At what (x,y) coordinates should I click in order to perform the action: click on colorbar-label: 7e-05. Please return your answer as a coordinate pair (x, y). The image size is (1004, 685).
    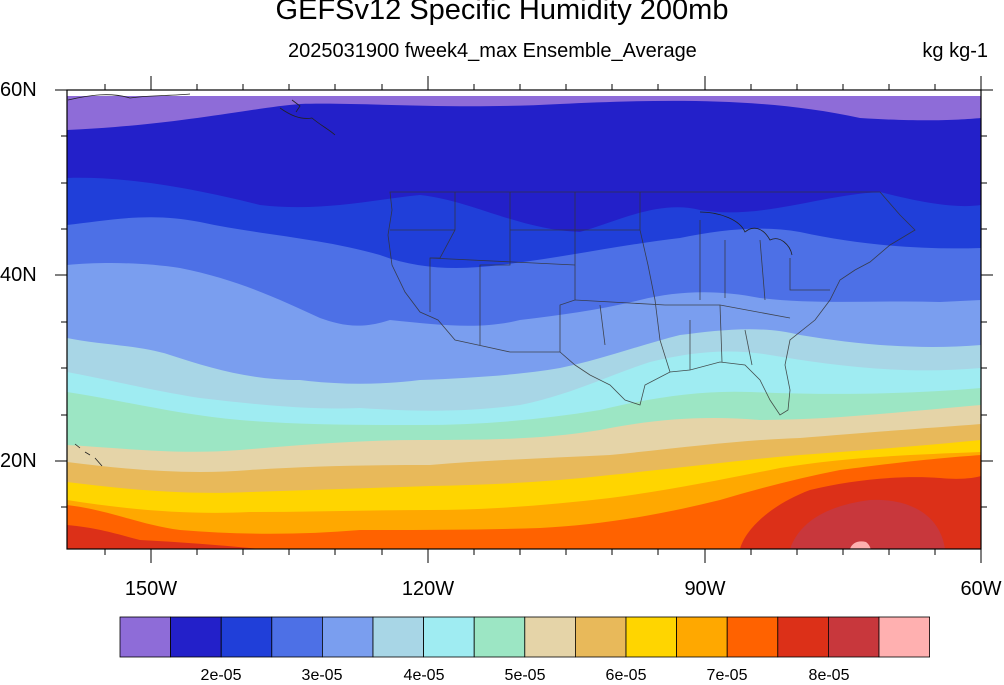
    Looking at the image, I should click on (727, 675).